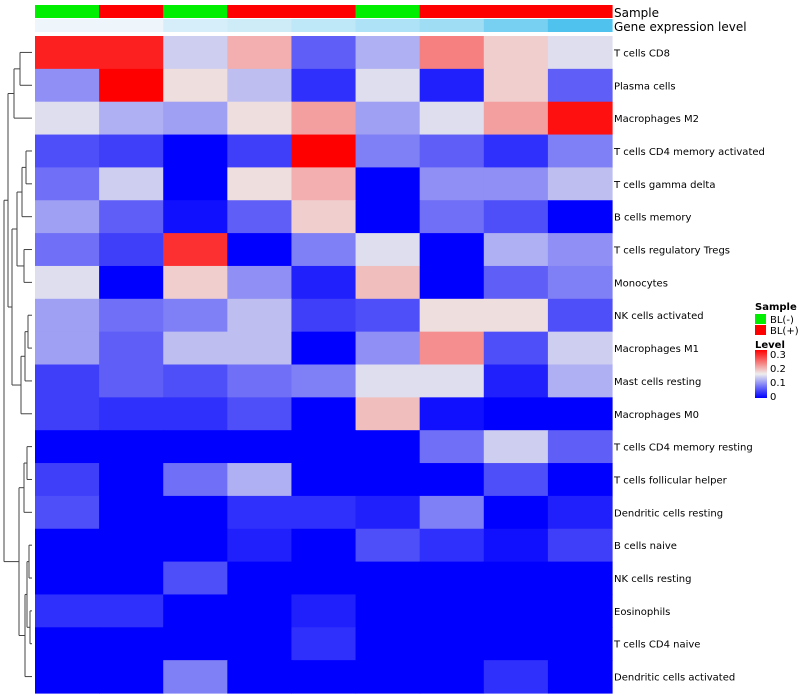 The width and height of the screenshot is (800, 700). What do you see at coordinates (645, 546) in the screenshot?
I see `row-label: B cells naive` at bounding box center [645, 546].